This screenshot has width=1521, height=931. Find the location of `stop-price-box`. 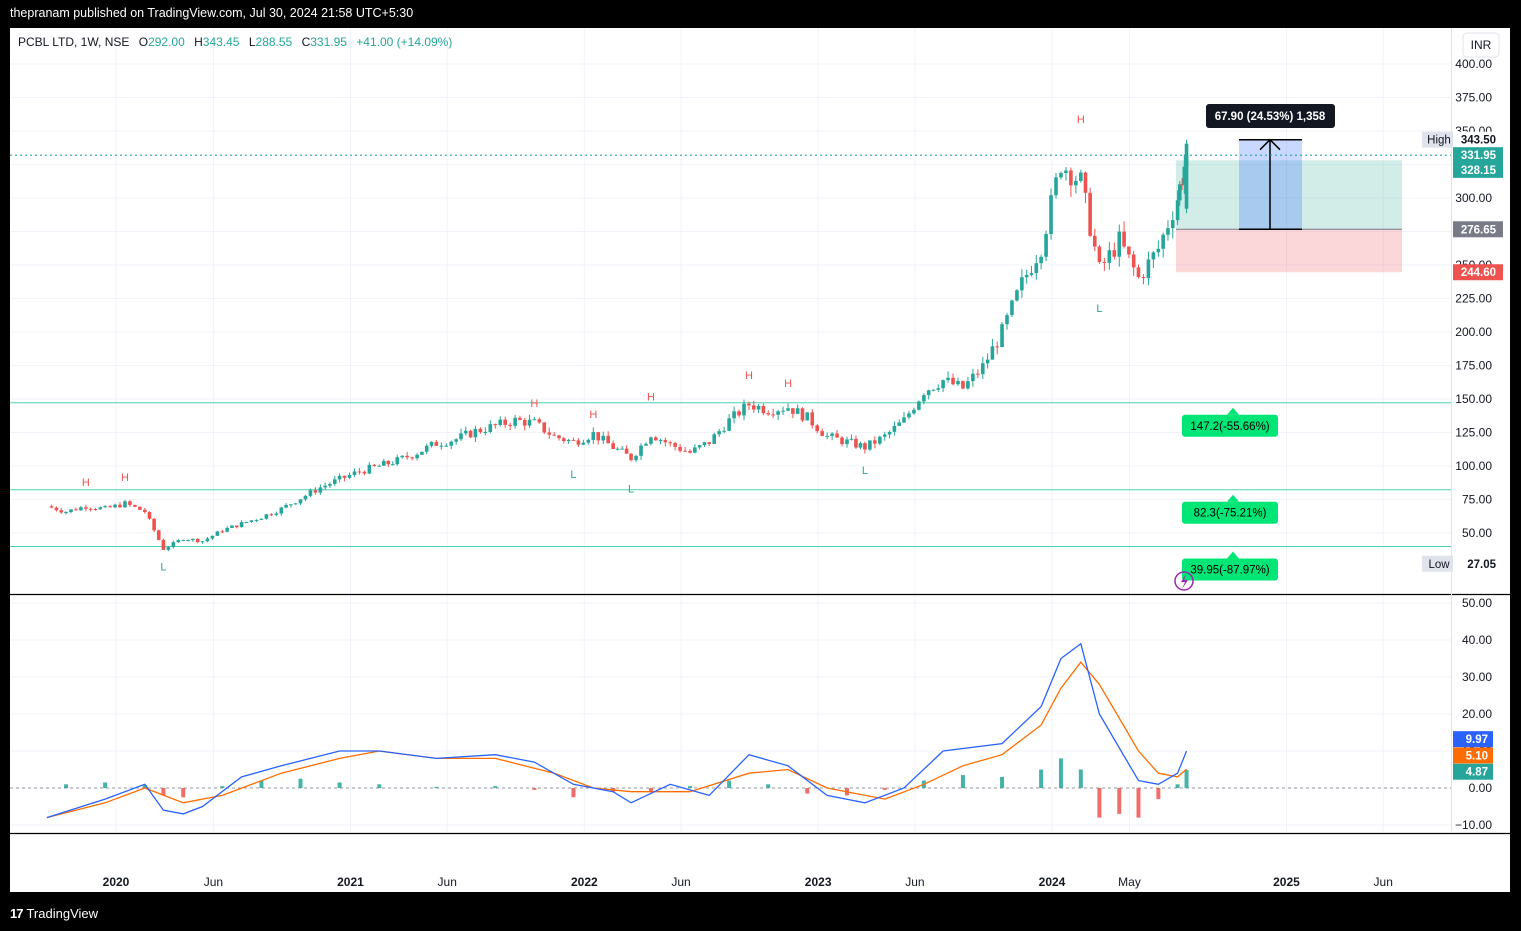

stop-price-box is located at coordinates (1478, 272).